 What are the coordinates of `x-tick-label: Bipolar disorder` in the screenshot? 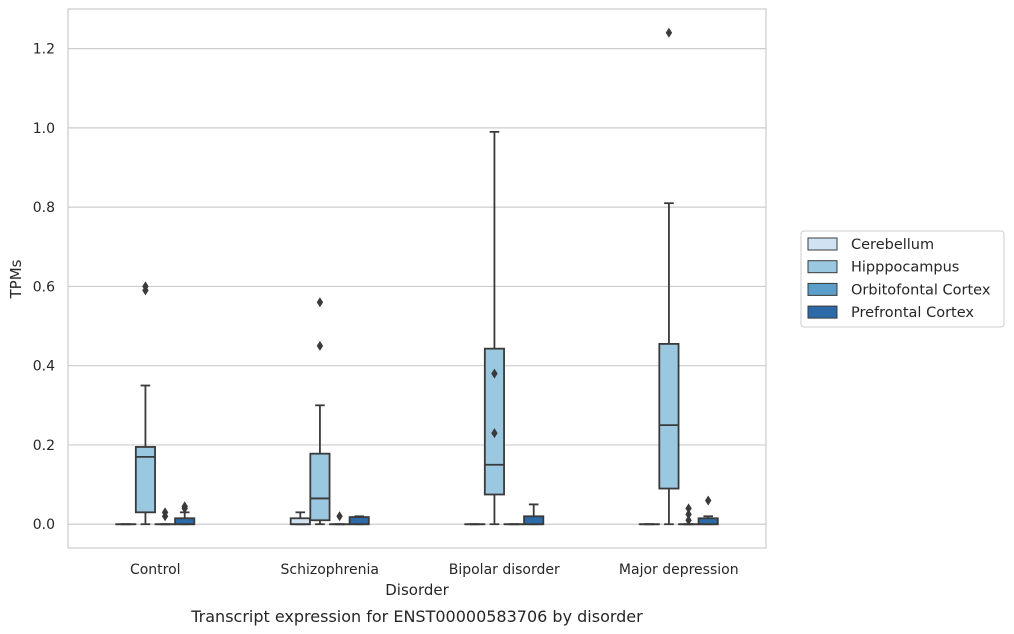 It's located at (504, 570).